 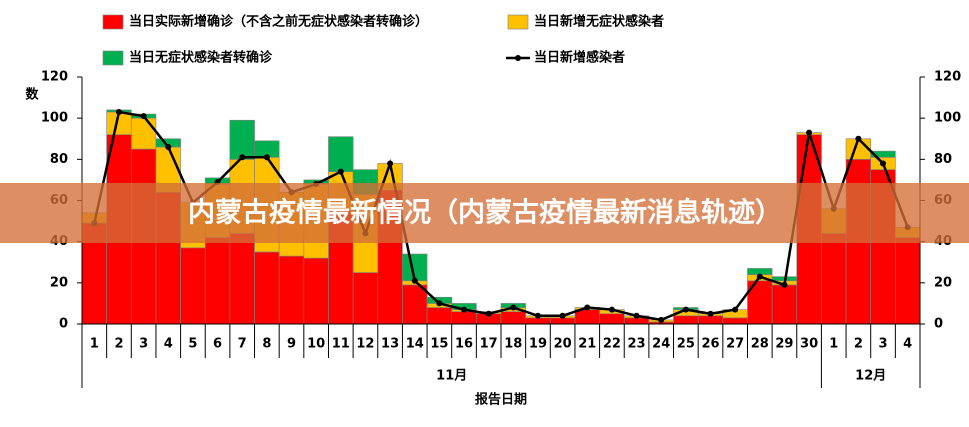 I want to click on y-tick-label: 100, so click(x=54, y=118).